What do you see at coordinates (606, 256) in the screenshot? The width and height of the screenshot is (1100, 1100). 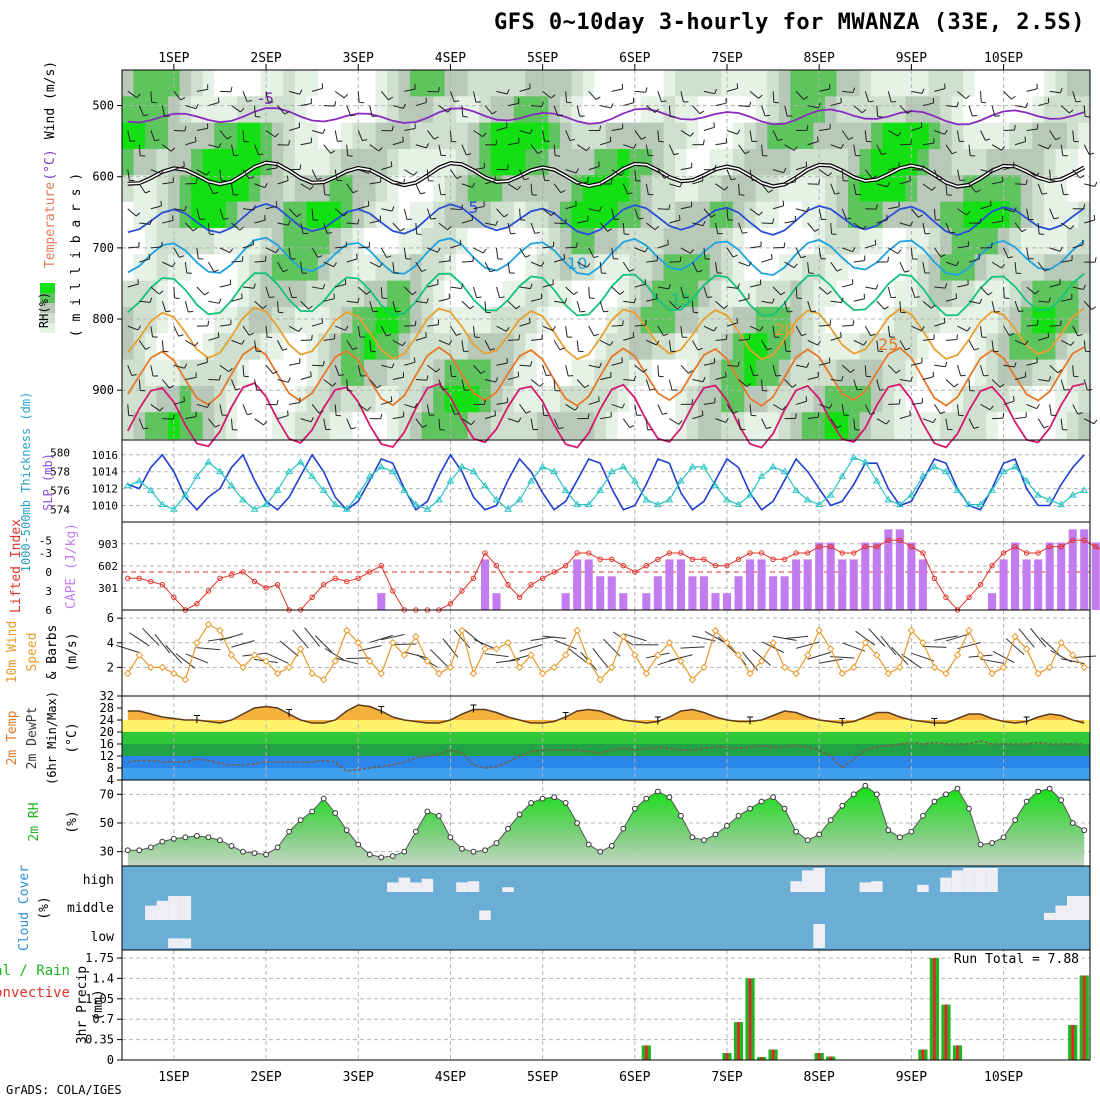 I see `temp-contour` at bounding box center [606, 256].